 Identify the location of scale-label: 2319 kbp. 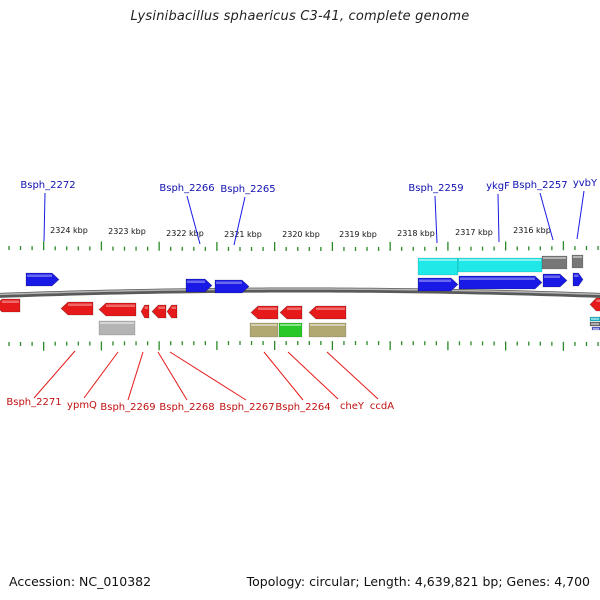
(358, 234).